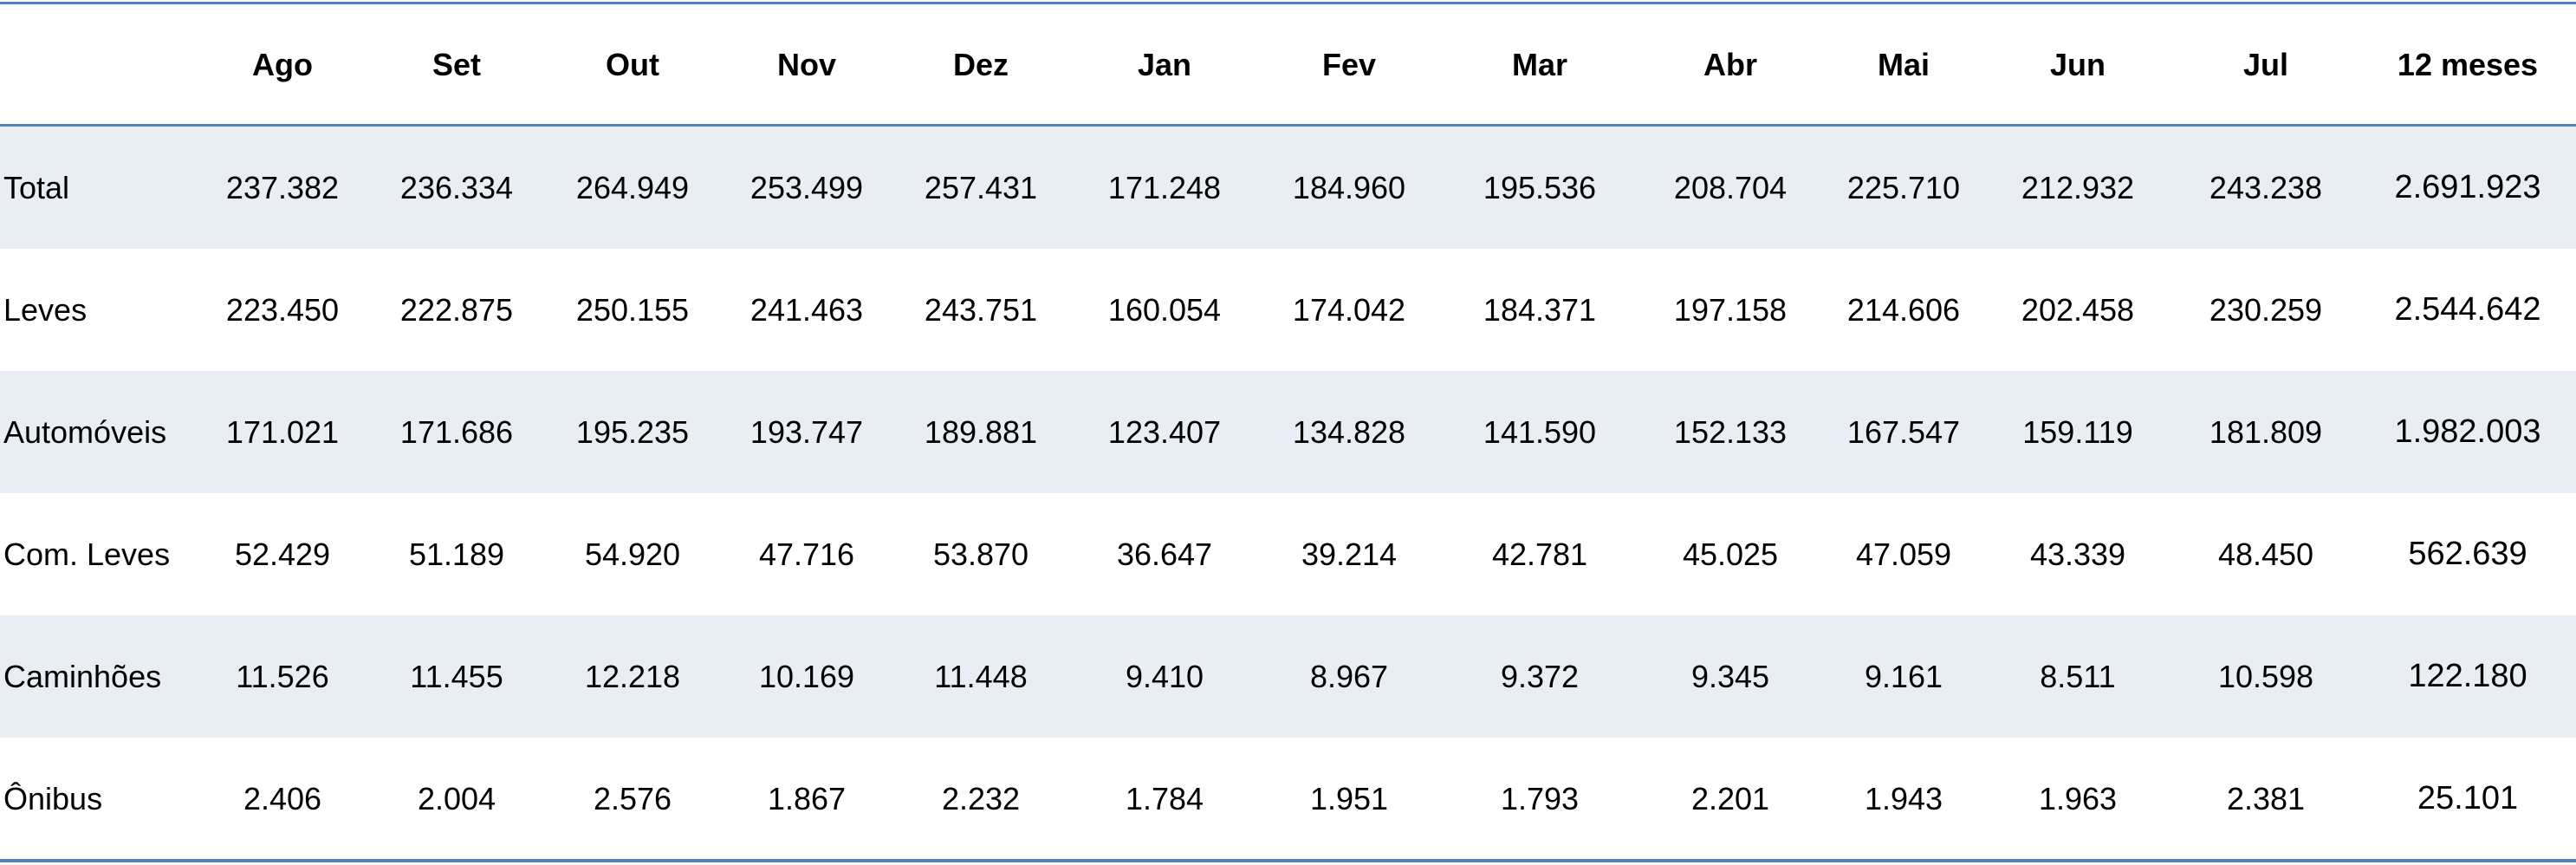 The width and height of the screenshot is (2576, 865). What do you see at coordinates (1164, 798) in the screenshot?
I see `table-cell: 1.784` at bounding box center [1164, 798].